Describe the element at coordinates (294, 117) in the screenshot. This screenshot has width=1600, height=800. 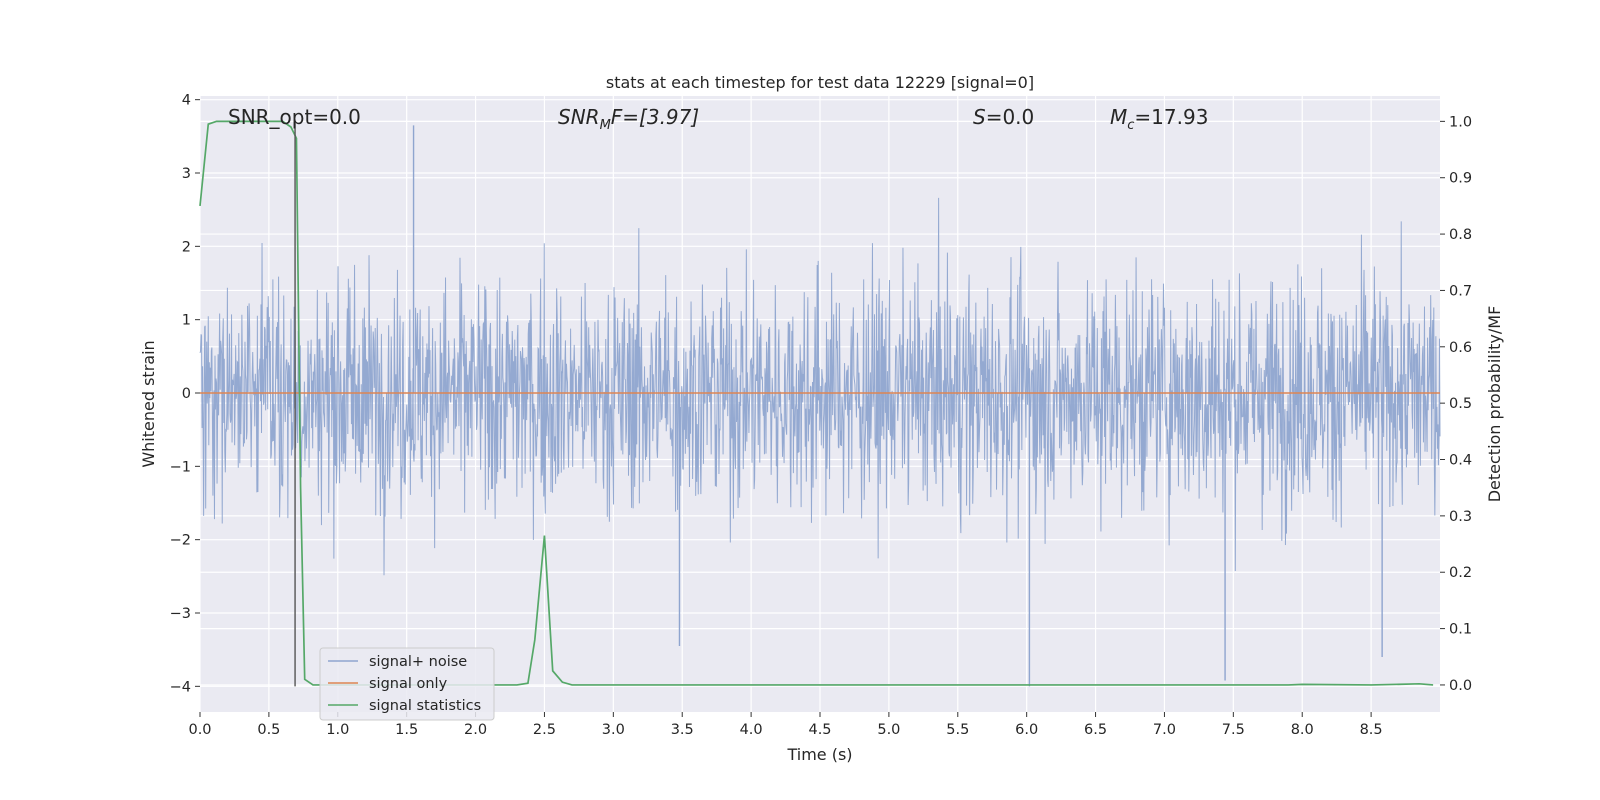
I see `annotation-snr-opt: SNR_opt=0.0` at that location.